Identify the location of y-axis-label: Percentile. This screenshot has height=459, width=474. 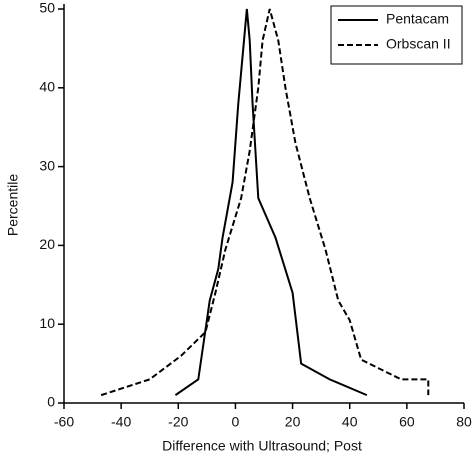
(13, 205).